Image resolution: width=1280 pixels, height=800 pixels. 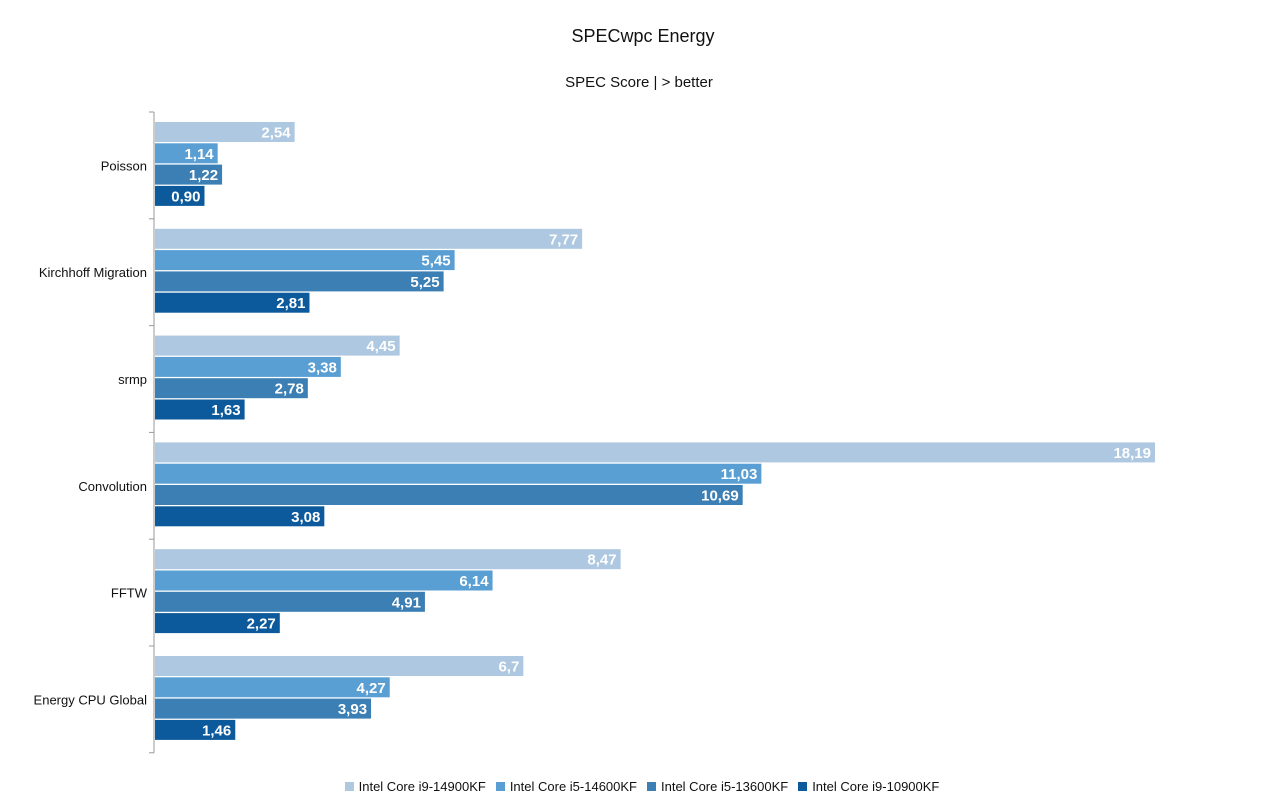 I want to click on legend-item: Intel Core i9-14900KF, so click(x=415, y=786).